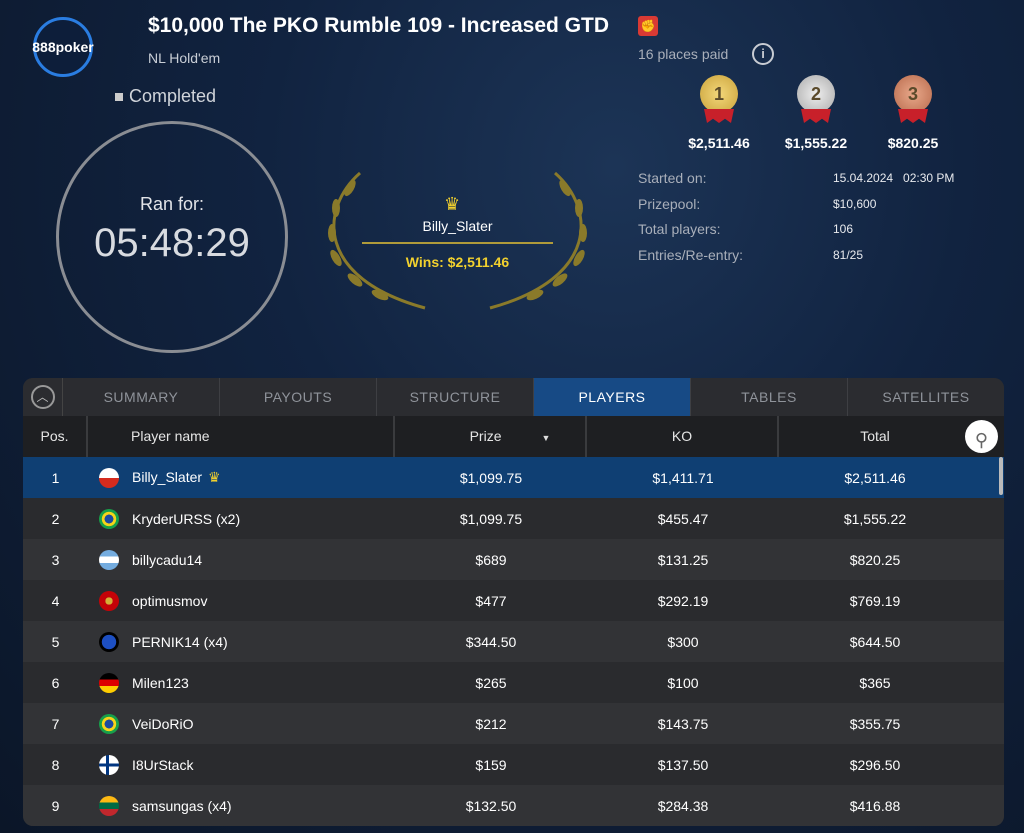 The image size is (1024, 833). Describe the element at coordinates (241, 641) in the screenshot. I see `player-name: PERNIK14 (x4)` at that location.